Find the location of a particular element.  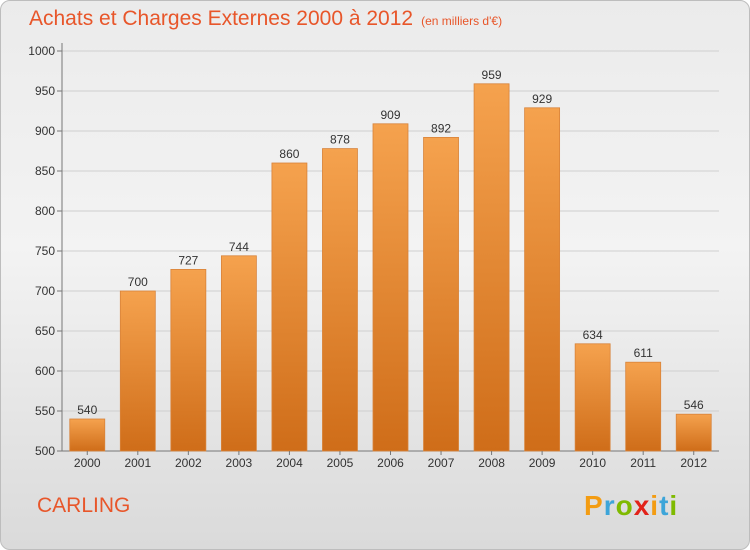

bar-2012 is located at coordinates (693, 432).